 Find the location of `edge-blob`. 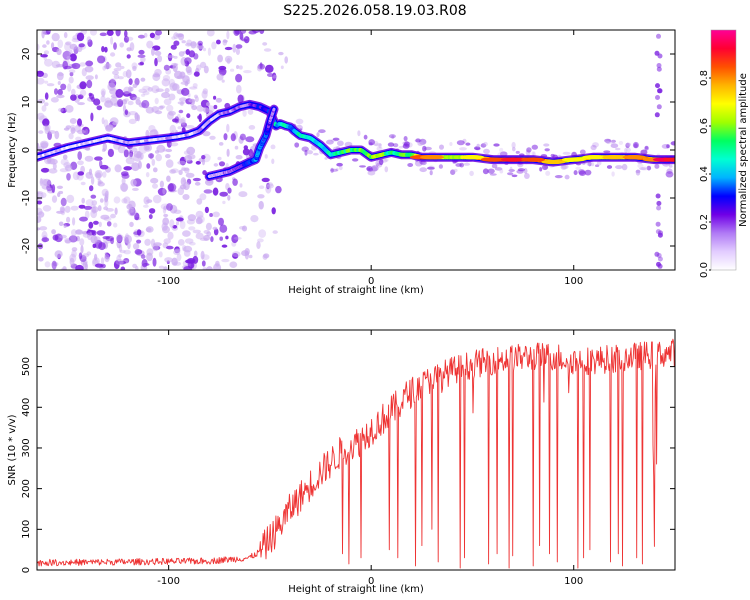

edge-blob is located at coordinates (657, 53).